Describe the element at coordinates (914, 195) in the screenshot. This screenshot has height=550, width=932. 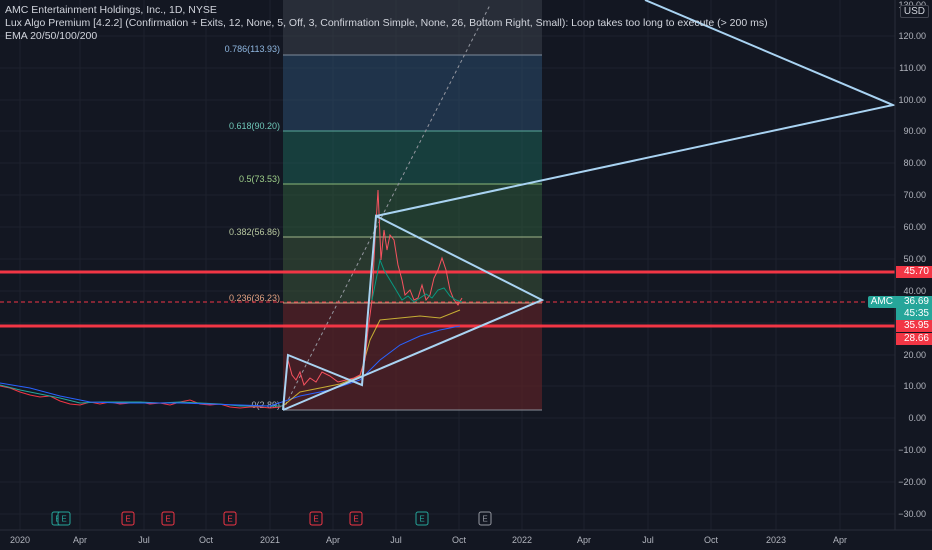
I see `price-axis-label: 70.00` at that location.